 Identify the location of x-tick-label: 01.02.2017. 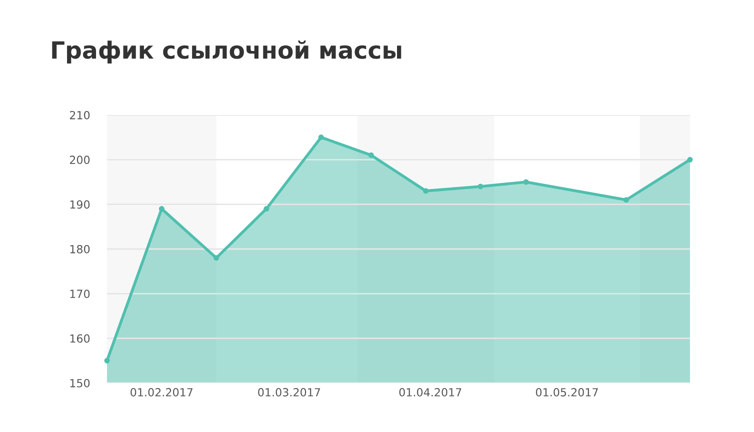
(161, 392).